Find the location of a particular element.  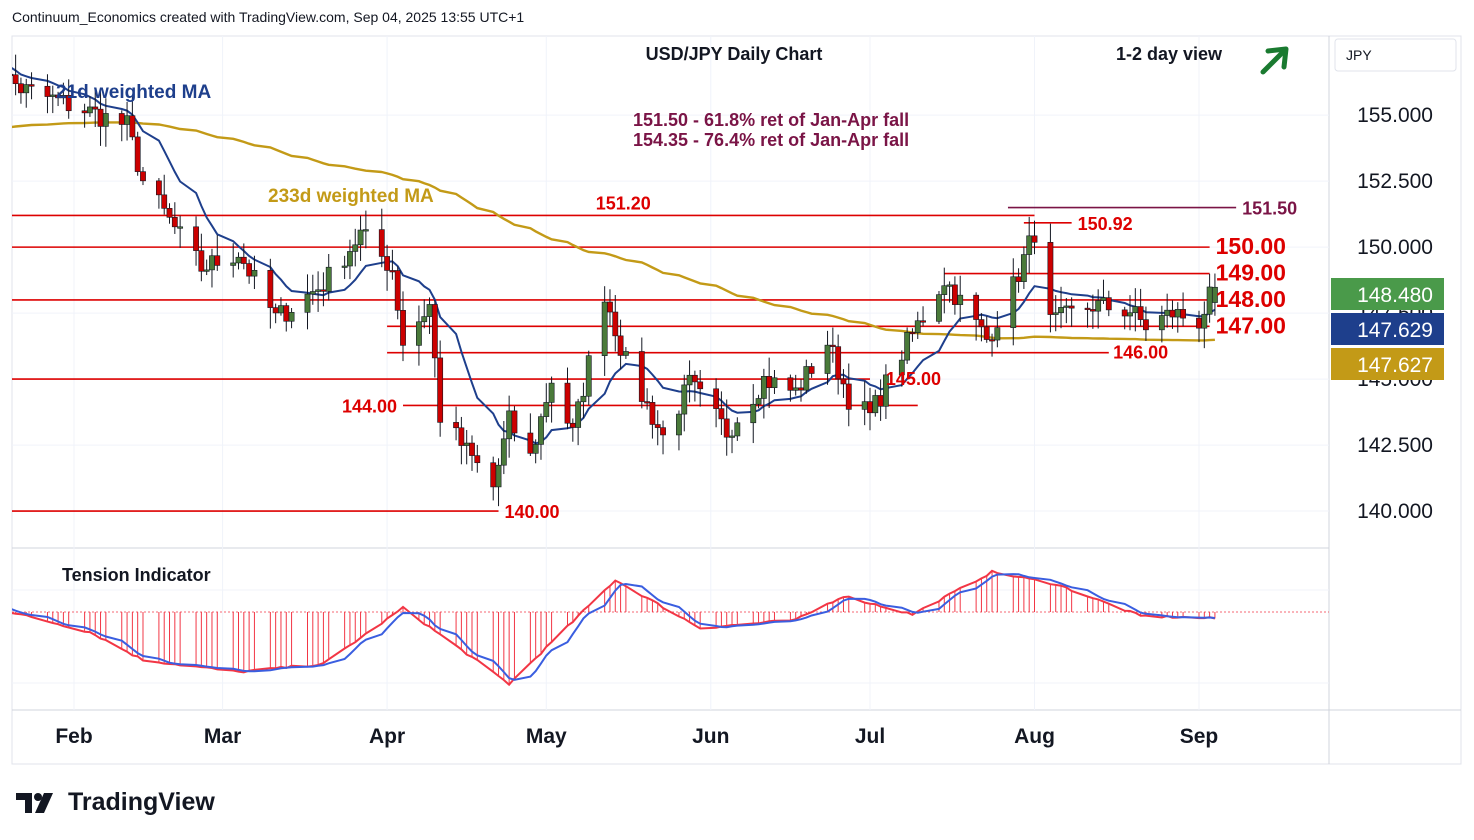

currency-box is located at coordinates (1395, 55).